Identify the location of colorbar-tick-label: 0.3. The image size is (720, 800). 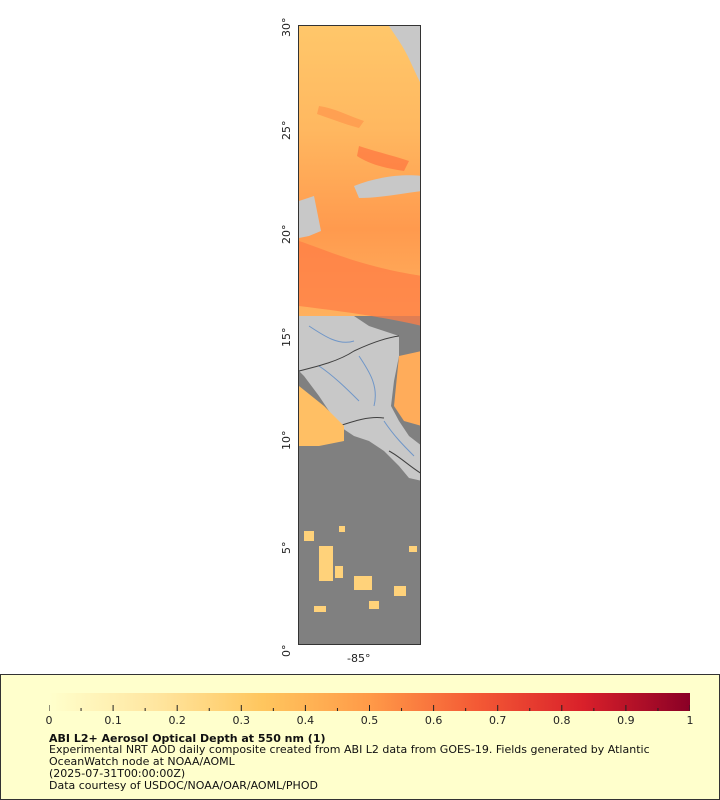
(241, 720).